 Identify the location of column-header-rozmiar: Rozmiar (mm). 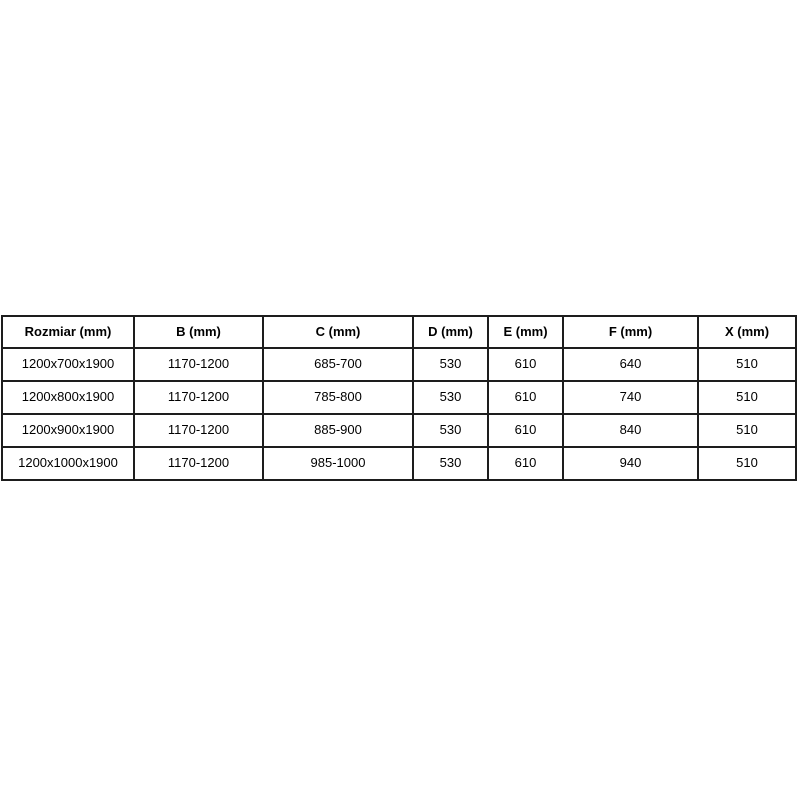
(68, 332).